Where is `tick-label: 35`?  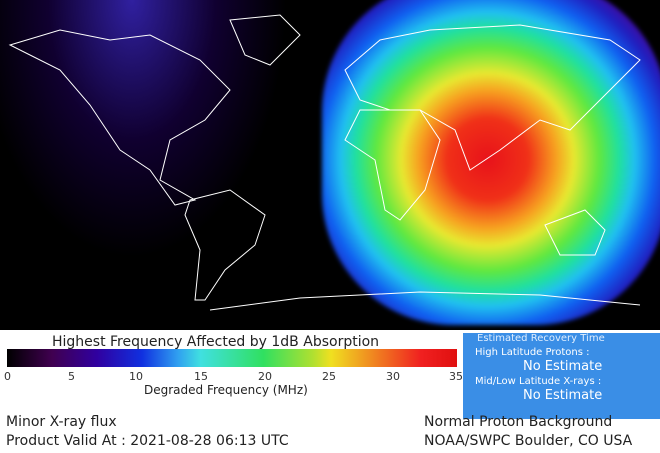
tick-label: 35 is located at coordinates (456, 376).